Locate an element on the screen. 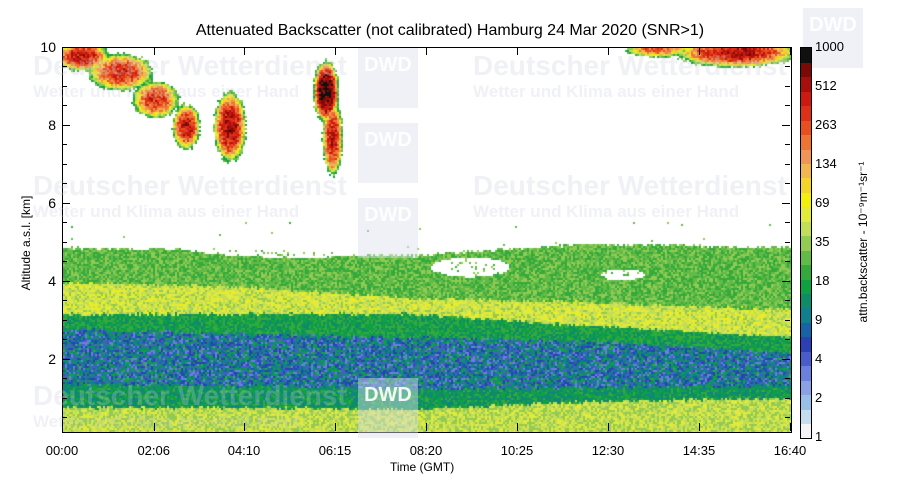 The width and height of the screenshot is (900, 487). x-tick-label: 02:06 is located at coordinates (153, 450).